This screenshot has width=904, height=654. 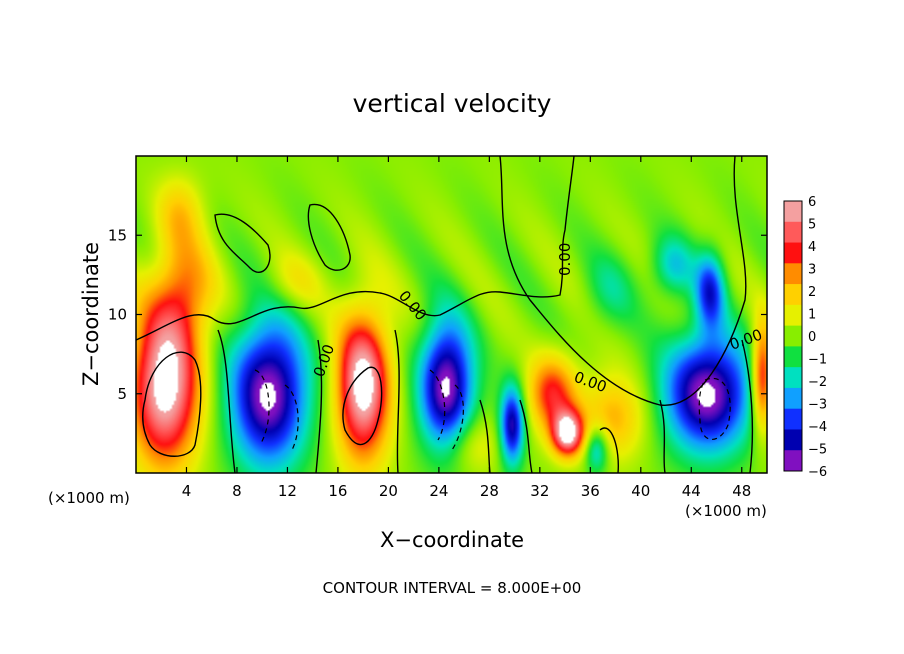 I want to click on x-tick-label: 8, so click(x=237, y=491).